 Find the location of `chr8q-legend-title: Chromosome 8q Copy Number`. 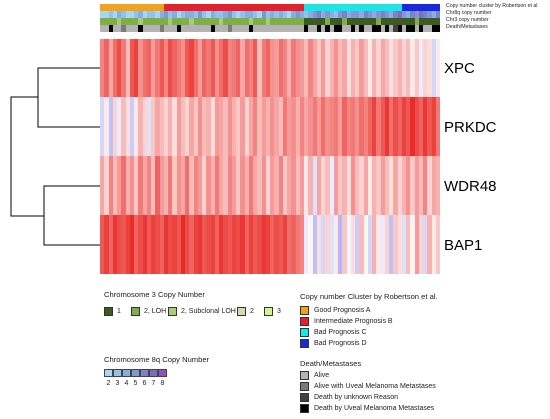

chr8q-legend-title: Chromosome 8q Copy Number is located at coordinates (157, 359).